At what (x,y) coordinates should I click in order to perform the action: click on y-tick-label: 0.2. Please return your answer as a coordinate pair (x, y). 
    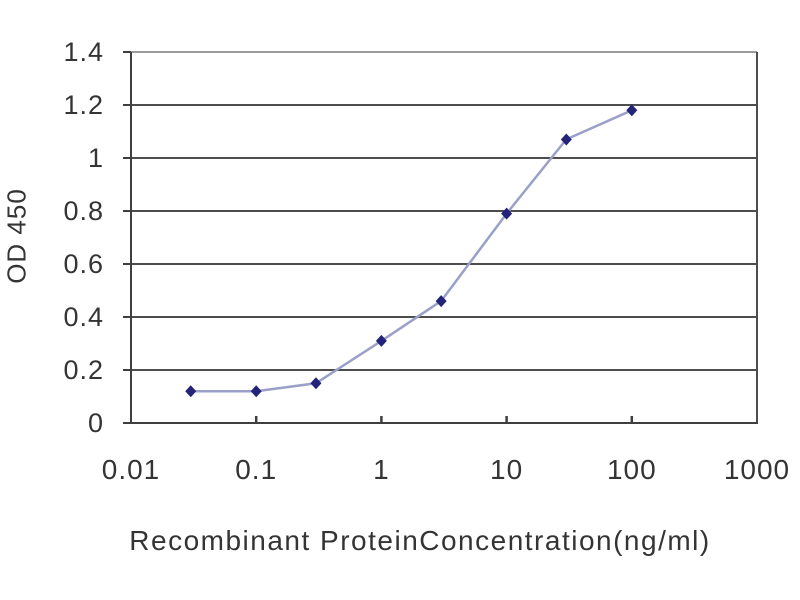
    Looking at the image, I should click on (83, 370).